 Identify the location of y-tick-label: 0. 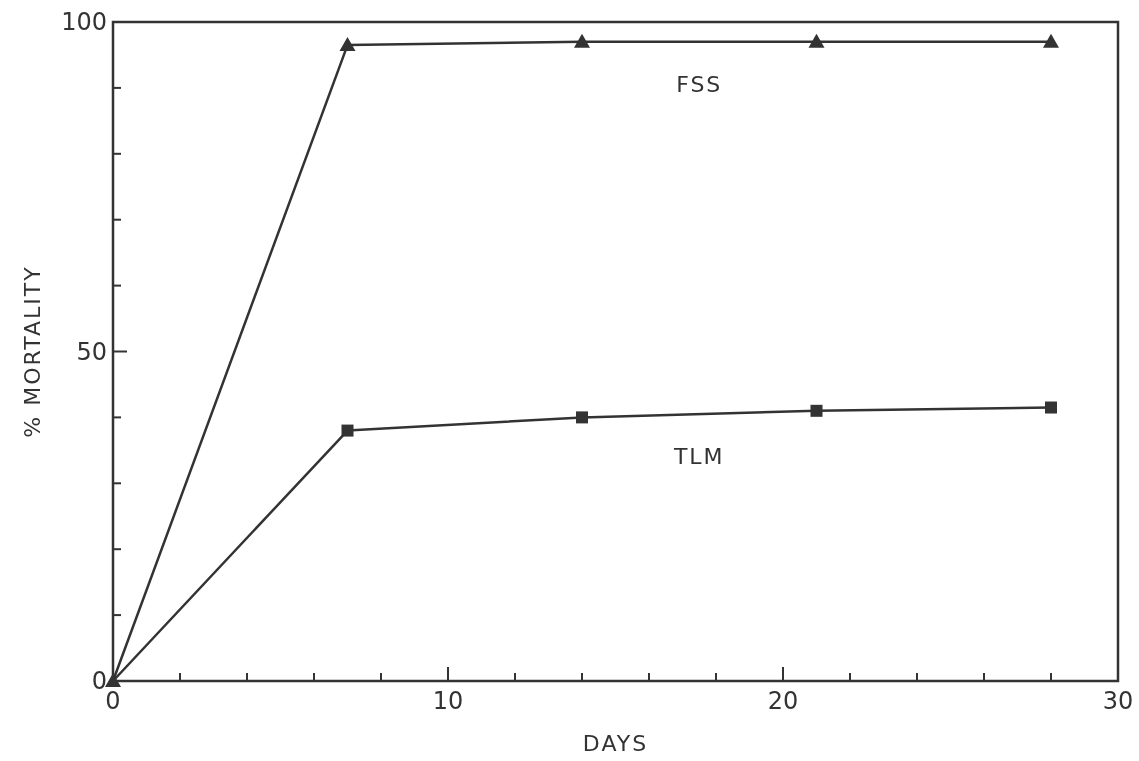
(99, 681).